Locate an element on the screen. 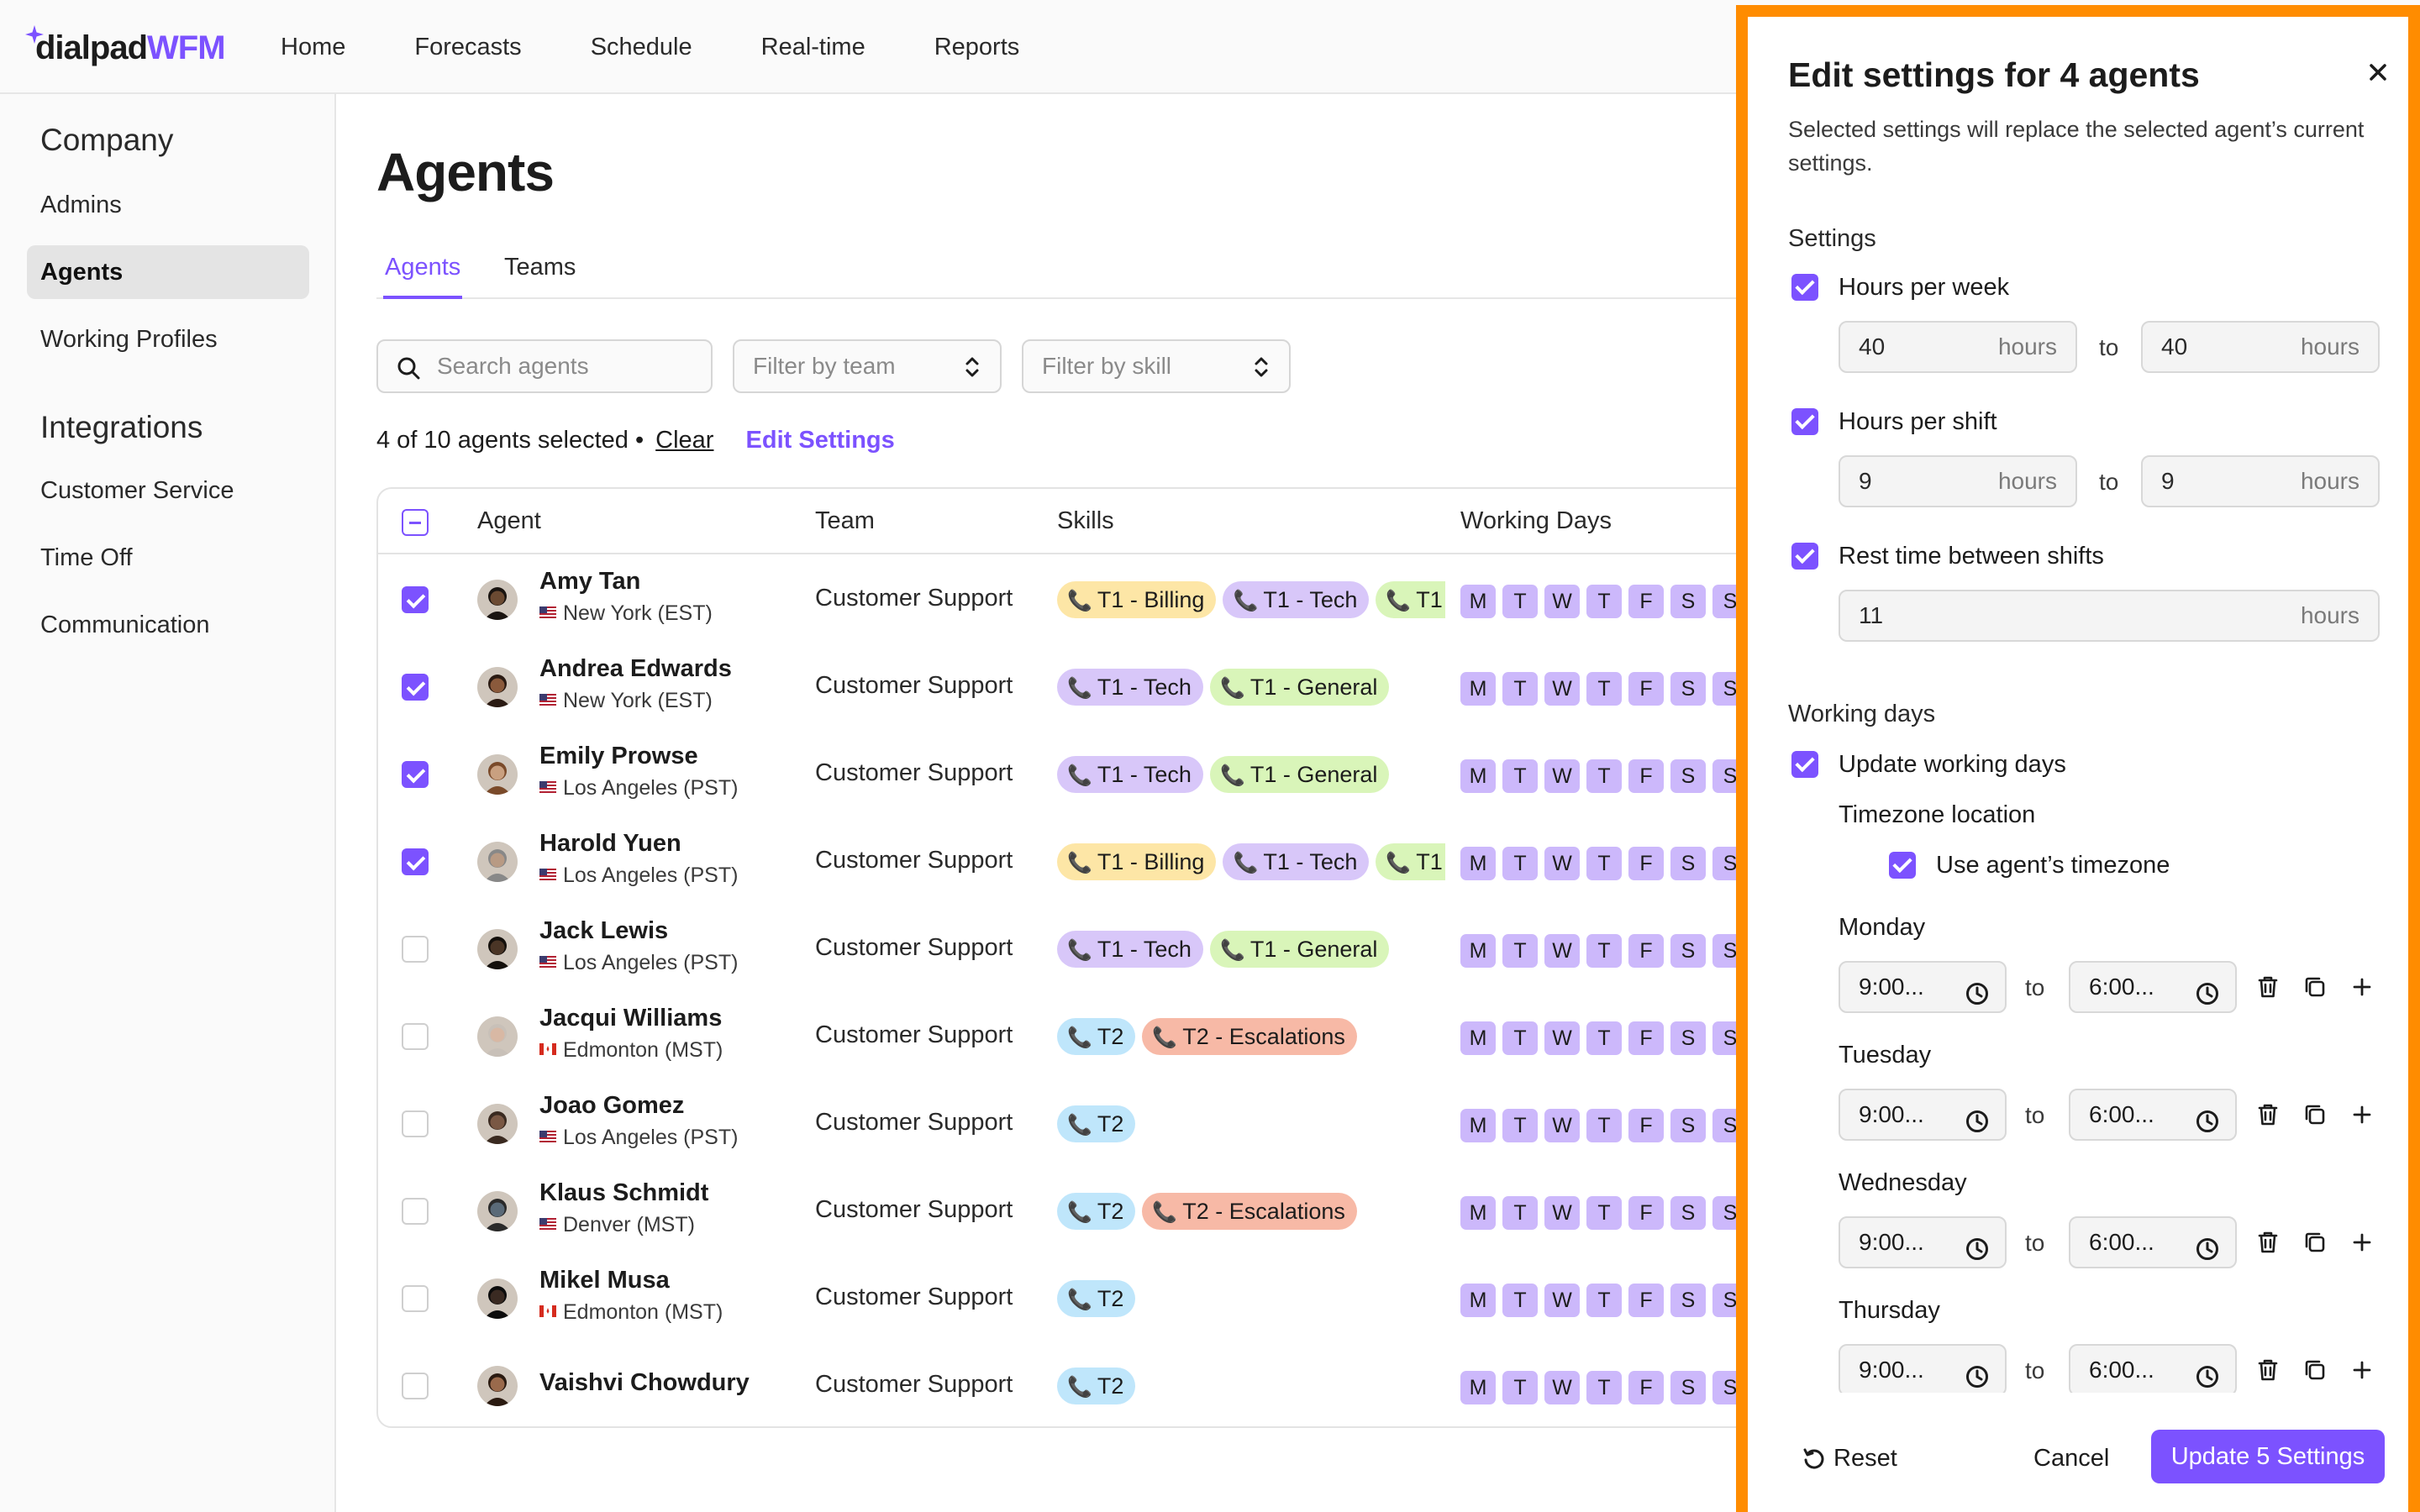 The width and height of the screenshot is (2420, 1512). update-working-days-checkbox is located at coordinates (1804, 764).